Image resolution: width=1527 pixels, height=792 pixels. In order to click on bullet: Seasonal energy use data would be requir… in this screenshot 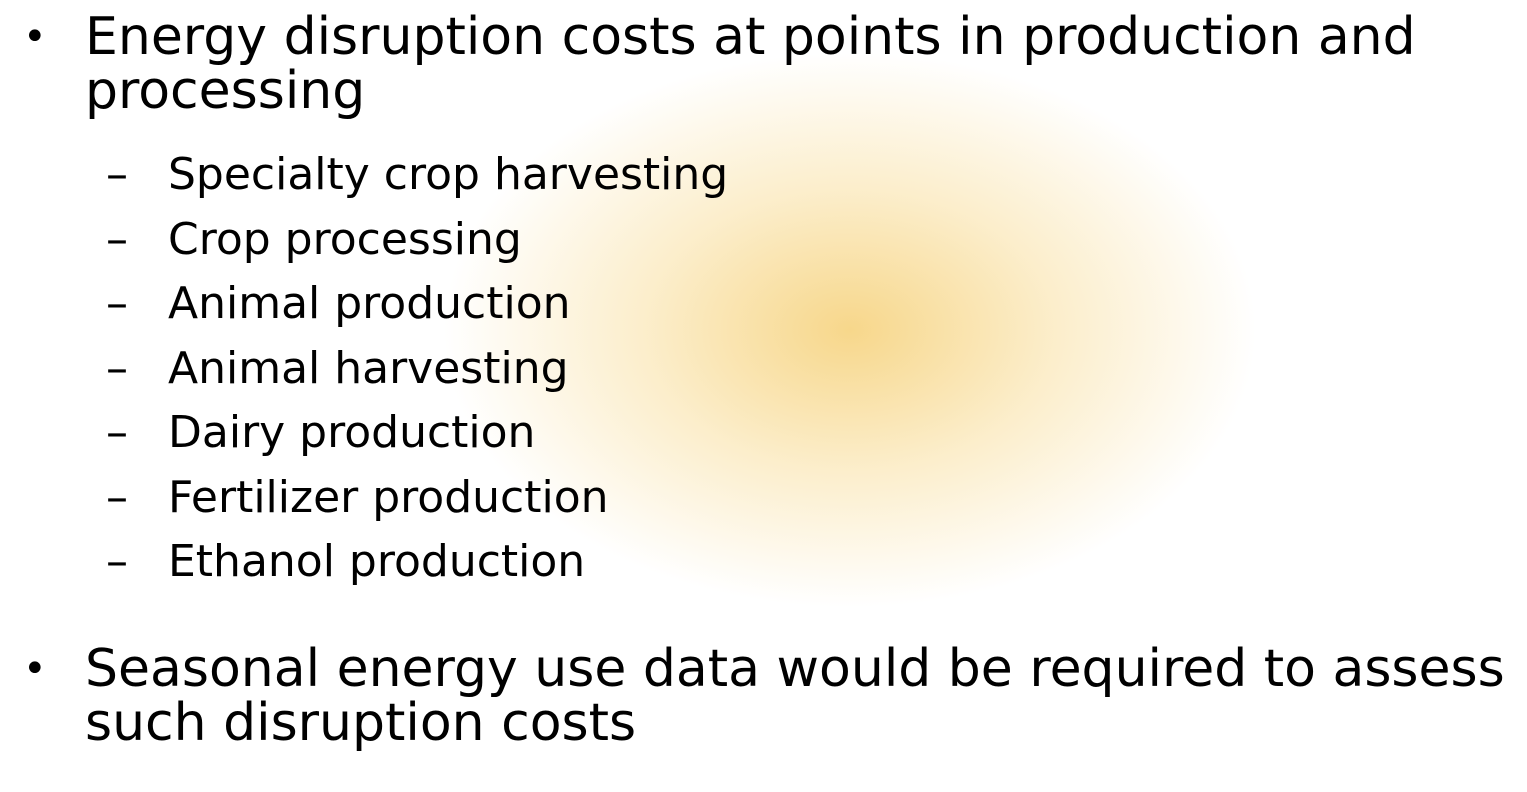, I will do `click(774, 696)`.